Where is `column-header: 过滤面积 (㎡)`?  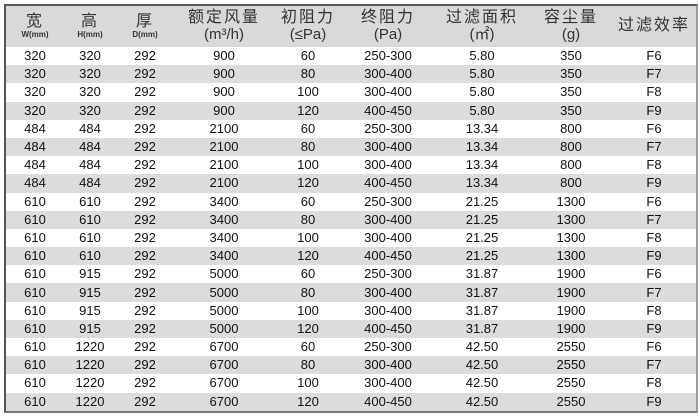
column-header: 过滤面积 (㎡) is located at coordinates (482, 26).